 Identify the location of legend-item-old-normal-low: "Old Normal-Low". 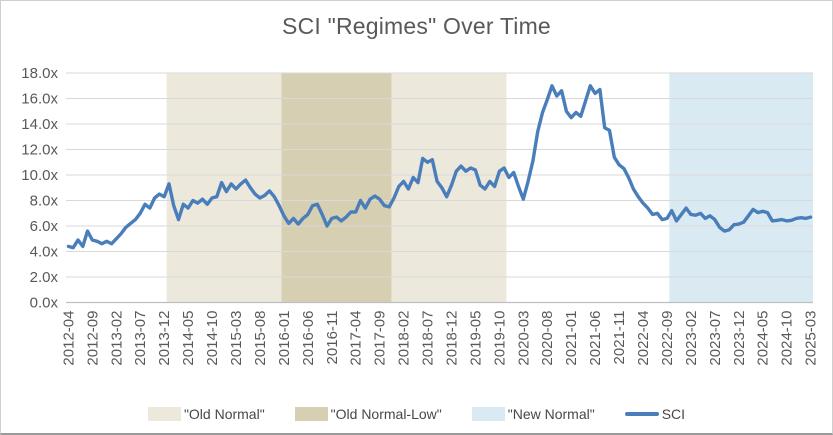
(368, 414).